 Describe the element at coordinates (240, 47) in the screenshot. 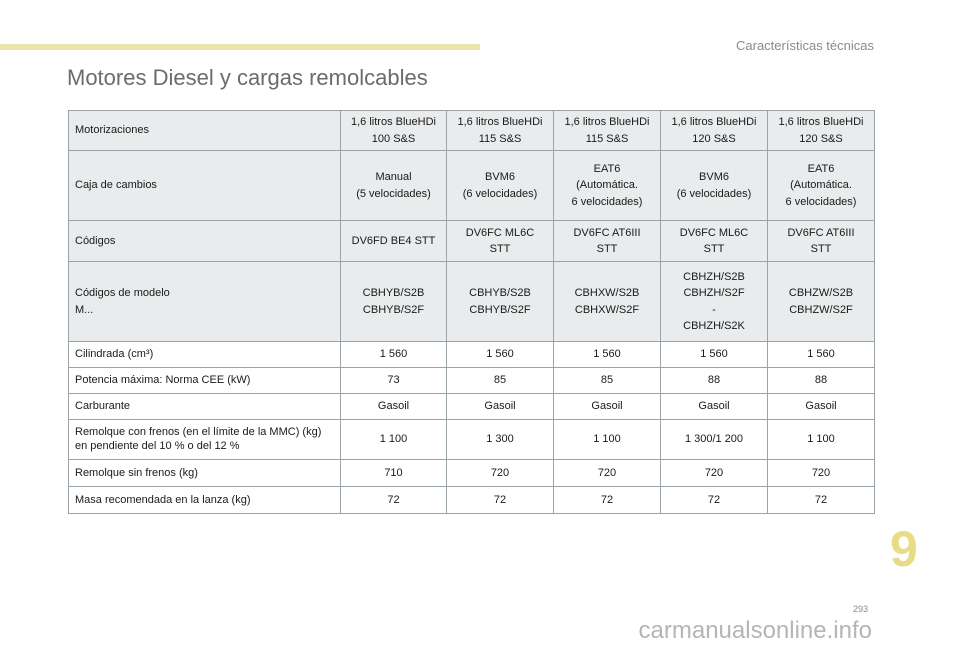

I see `header-accent-bar` at that location.